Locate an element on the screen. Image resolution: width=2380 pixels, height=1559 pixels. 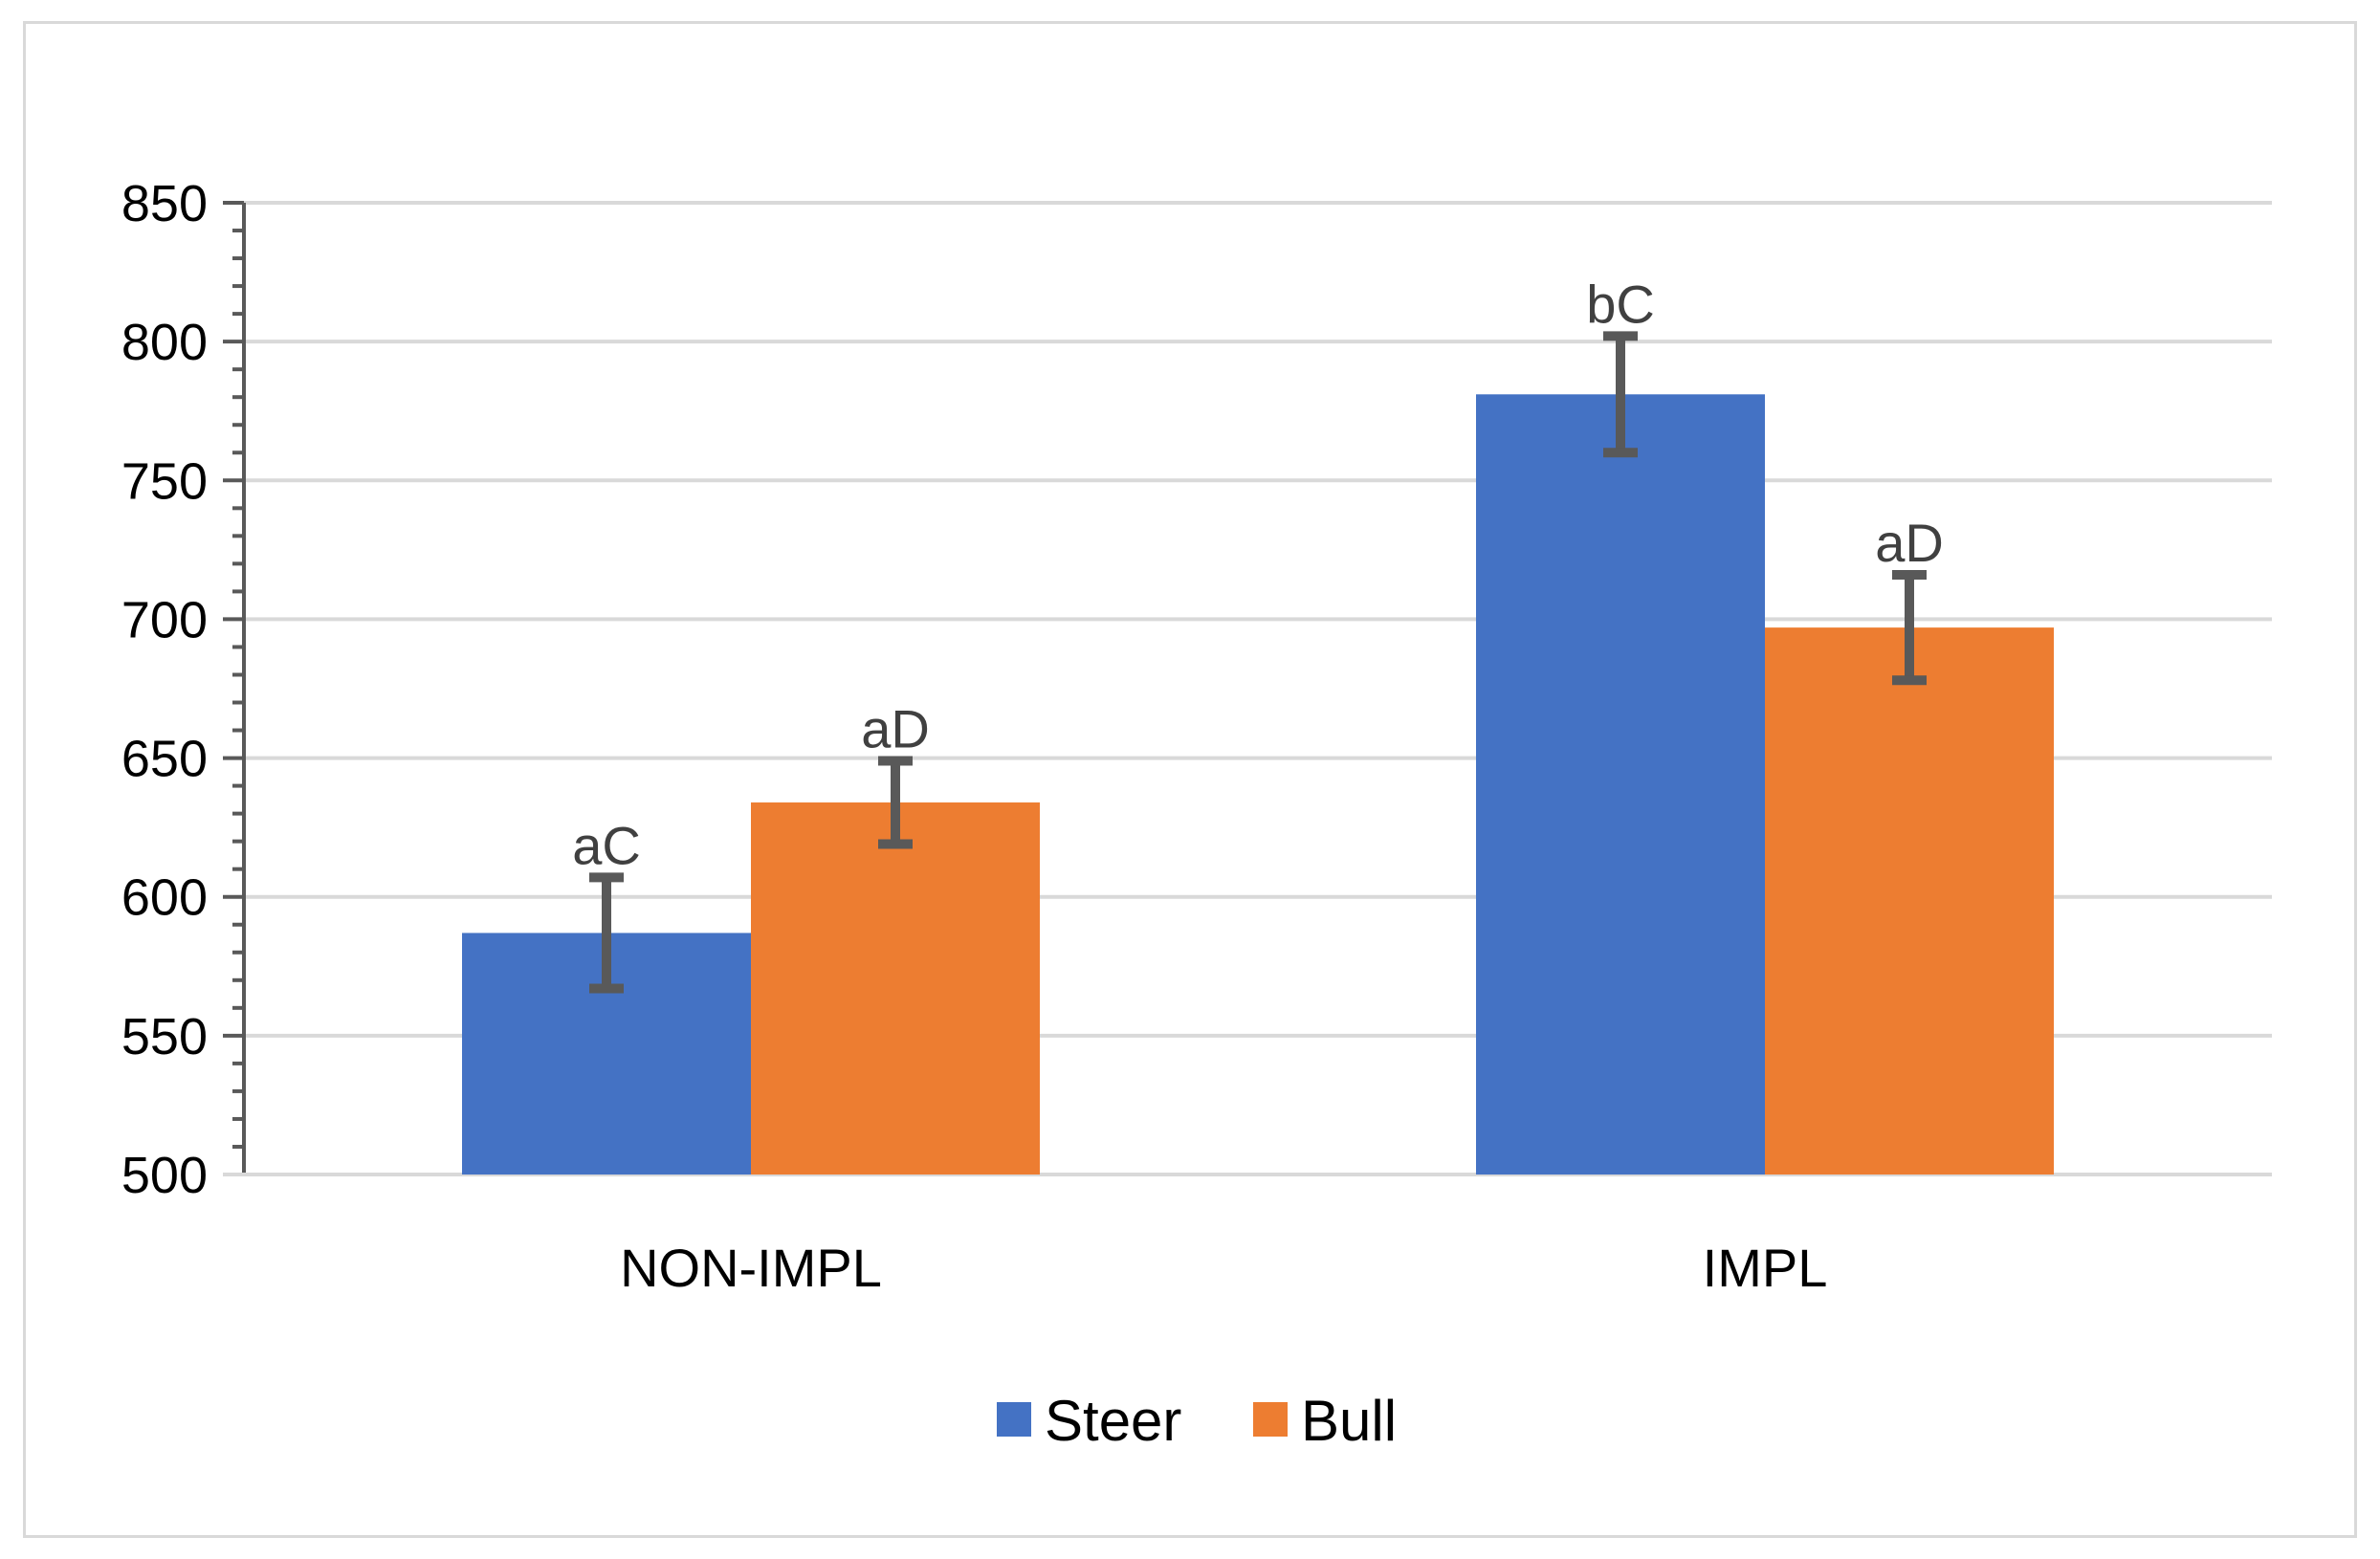
x-category-label: NON-IMPL is located at coordinates (751, 1268).